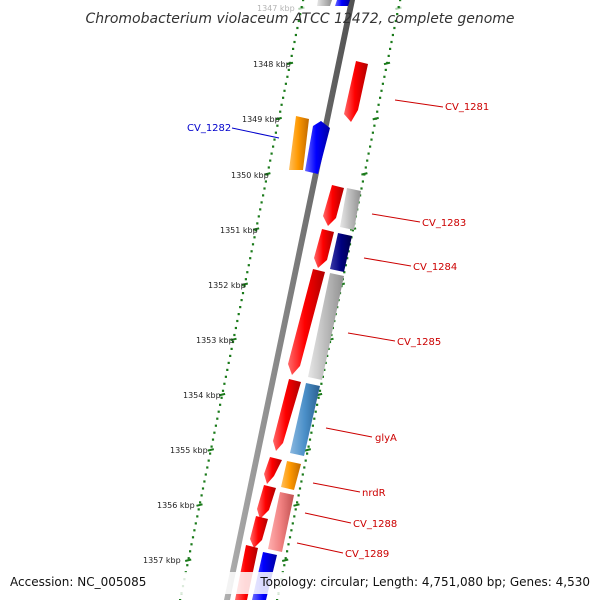 The width and height of the screenshot is (600, 600). Describe the element at coordinates (266, 502) in the screenshot. I see `gene-cv1288-arrow` at that location.